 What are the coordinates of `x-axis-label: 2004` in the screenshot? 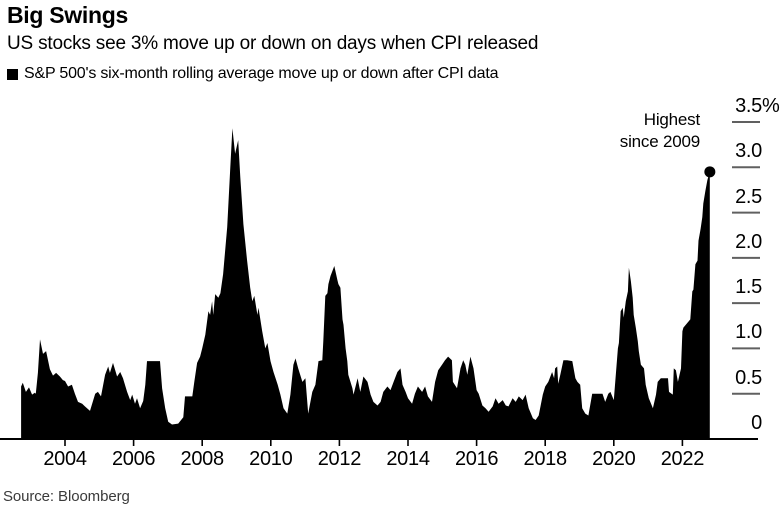 It's located at (65, 459).